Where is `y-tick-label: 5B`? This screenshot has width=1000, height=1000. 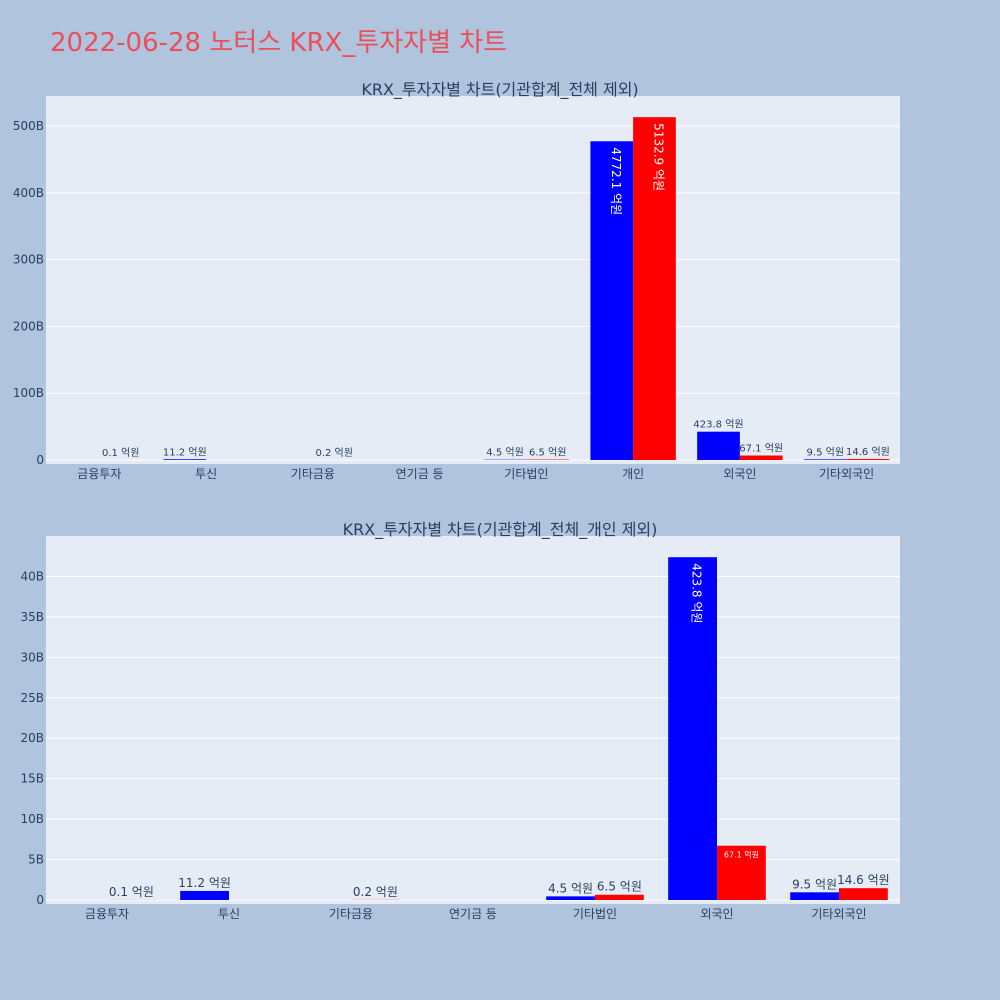
y-tick-label: 5B is located at coordinates (36, 860).